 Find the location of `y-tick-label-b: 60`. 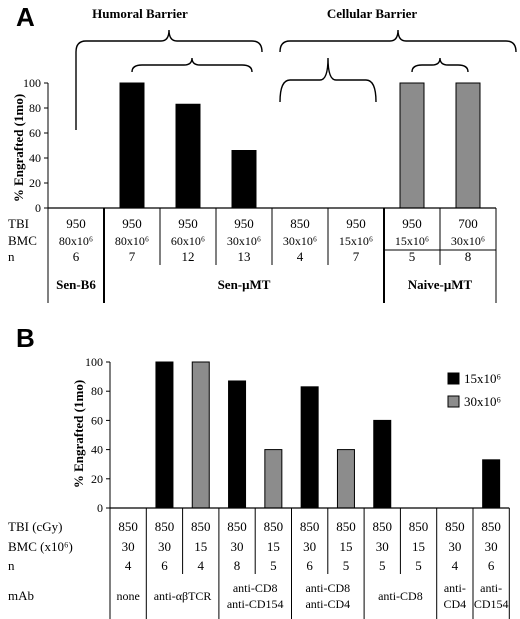

y-tick-label-b: 60 is located at coordinates (97, 420).